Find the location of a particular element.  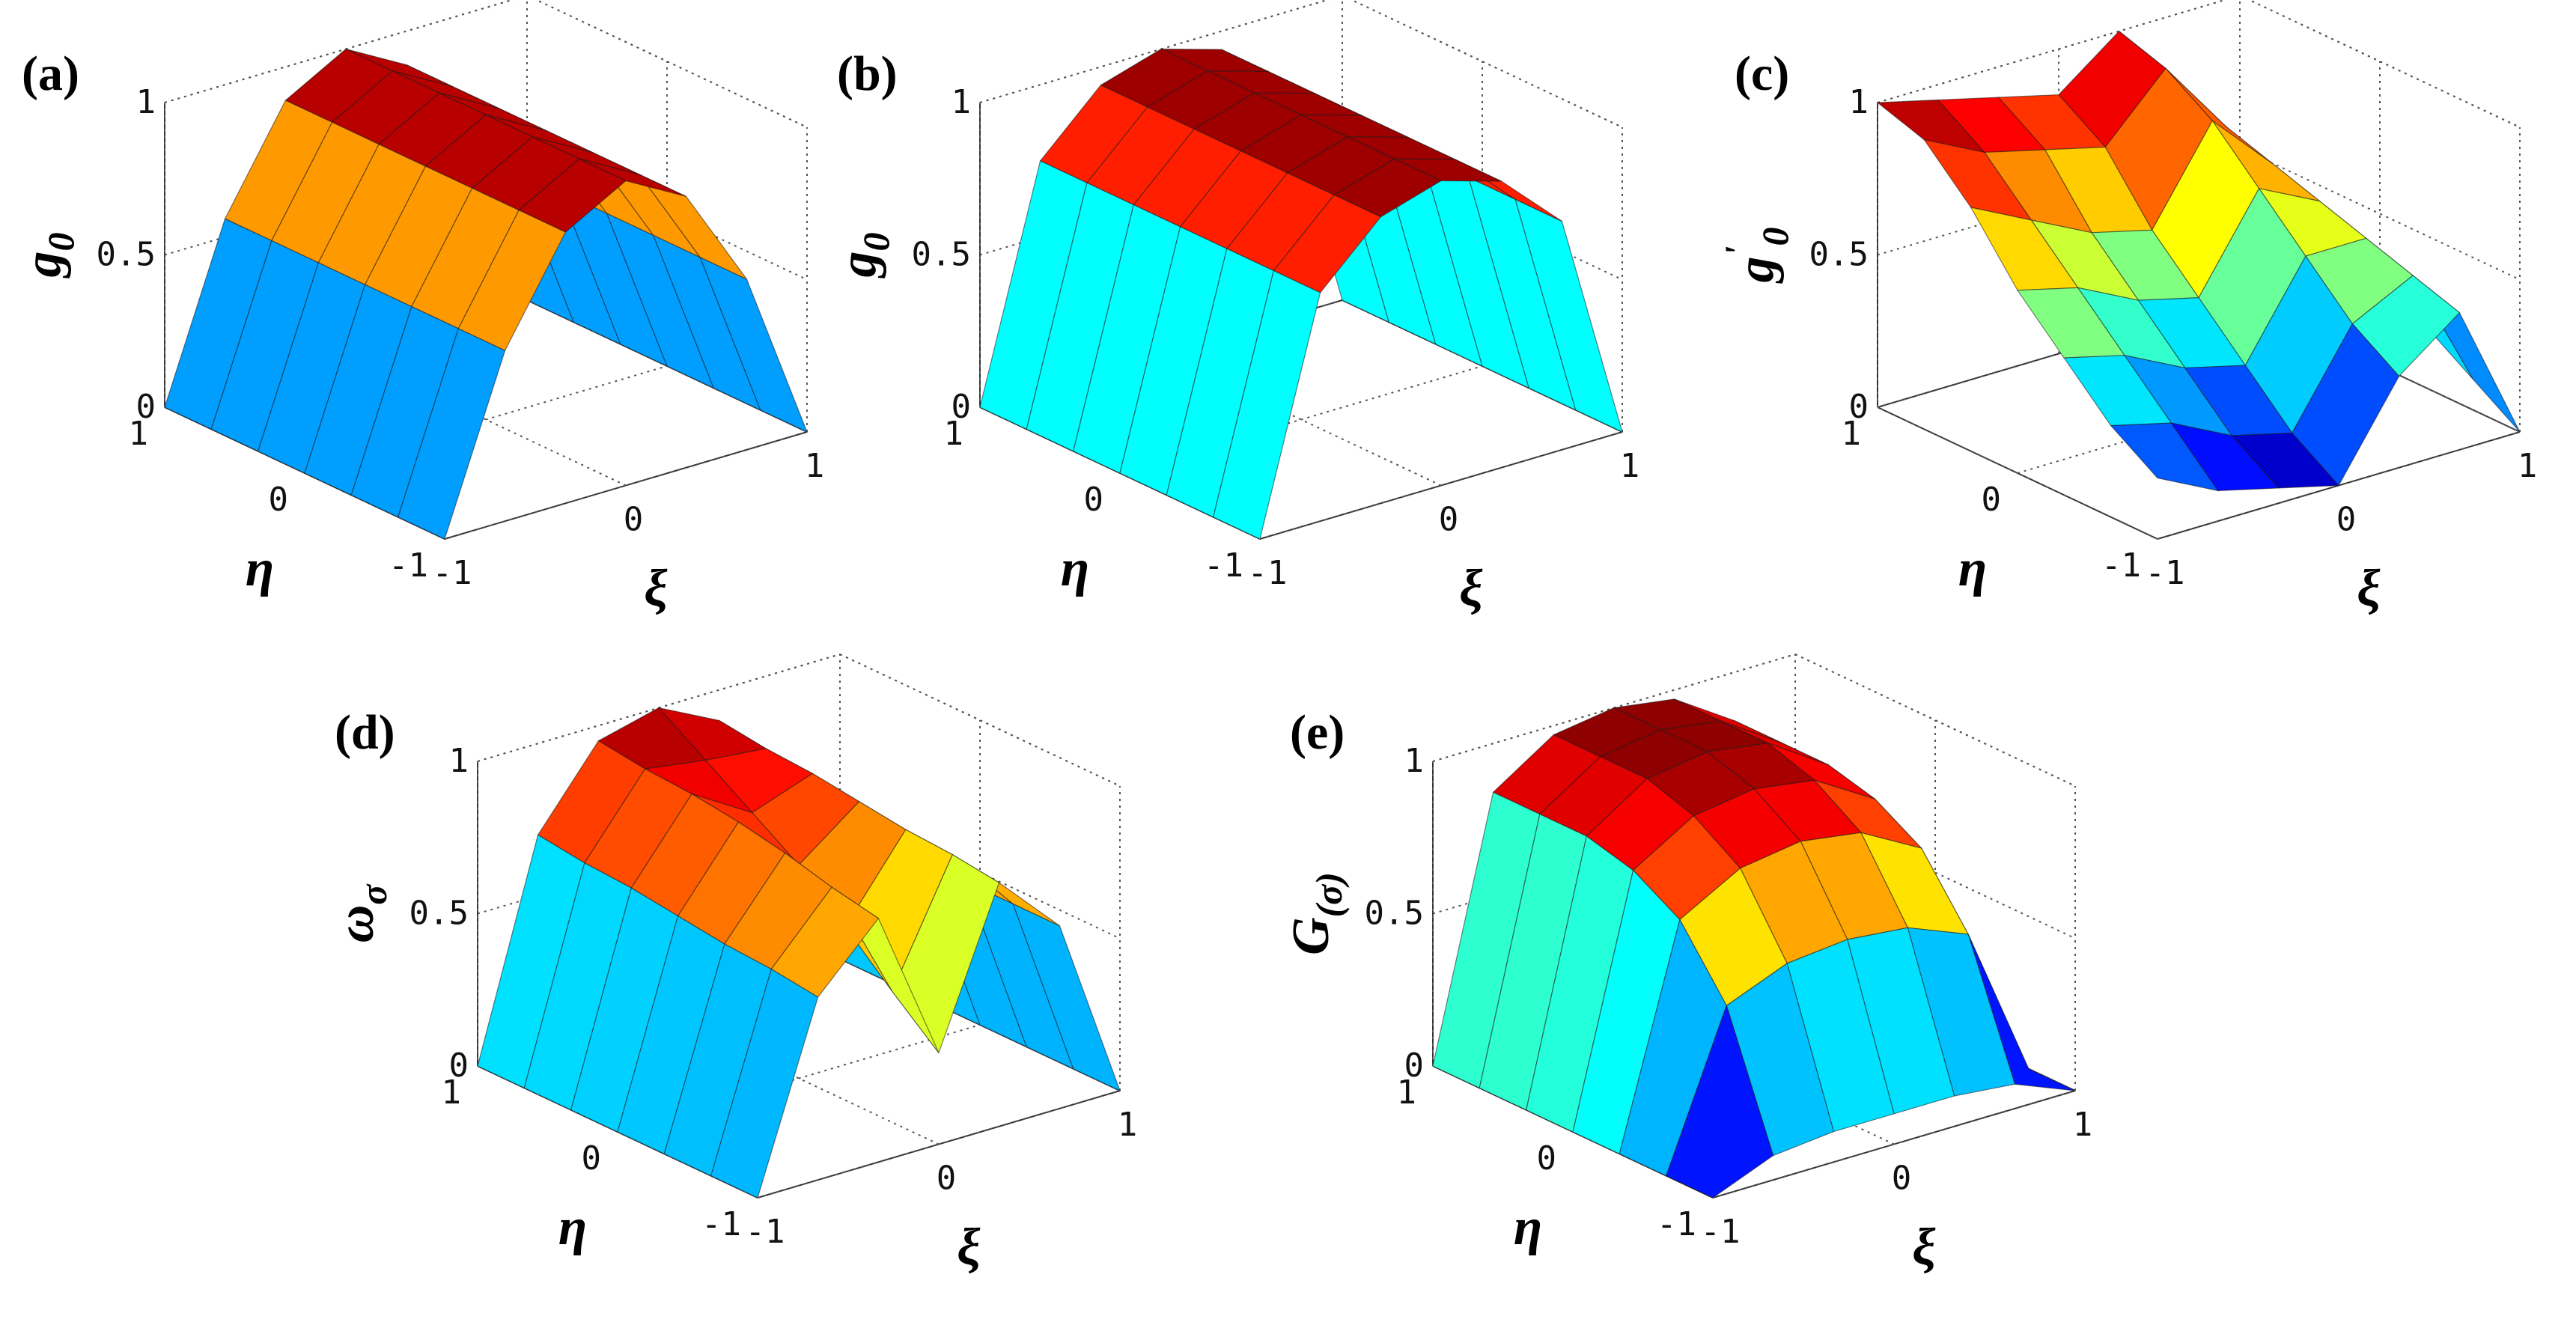

z-label-sup: ' is located at coordinates (1738, 251).